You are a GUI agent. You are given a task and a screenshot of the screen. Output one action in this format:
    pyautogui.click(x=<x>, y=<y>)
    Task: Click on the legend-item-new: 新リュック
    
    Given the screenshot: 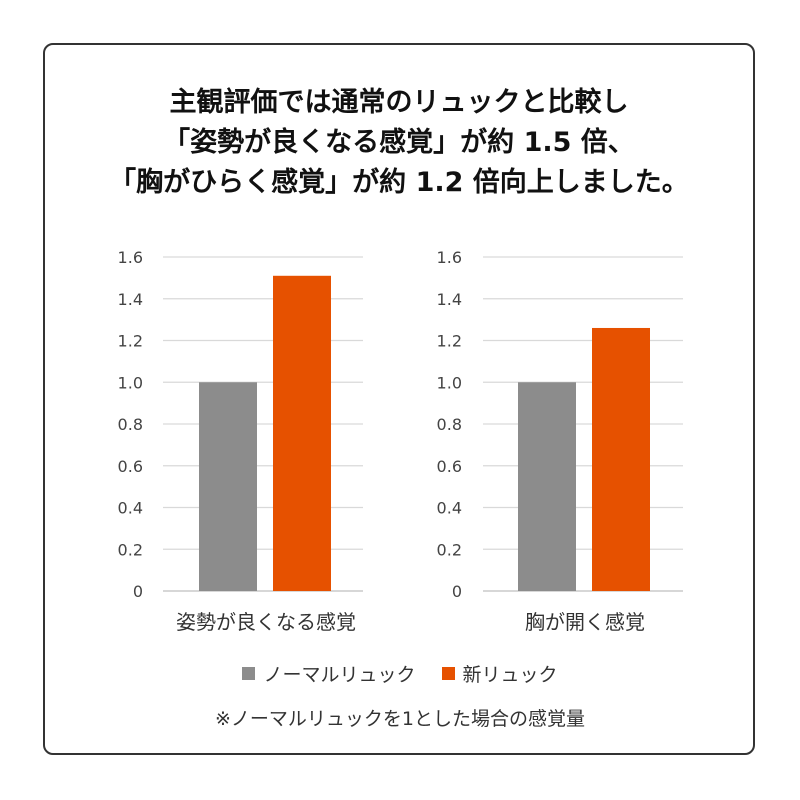 What is the action you would take?
    pyautogui.click(x=499, y=673)
    